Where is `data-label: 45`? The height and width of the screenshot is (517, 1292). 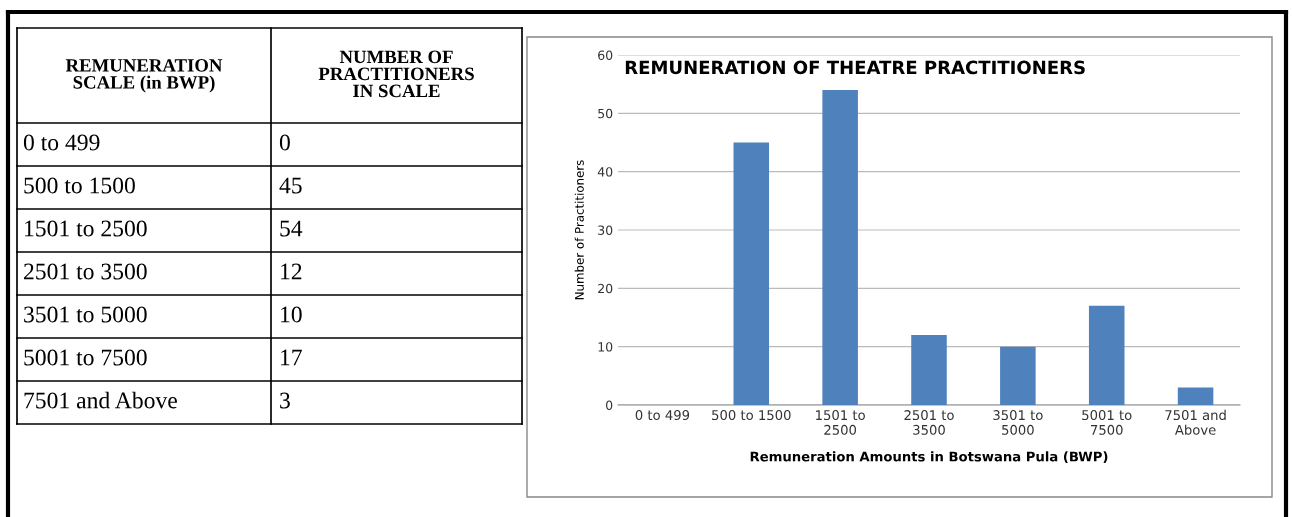 data-label: 45 is located at coordinates (290, 185).